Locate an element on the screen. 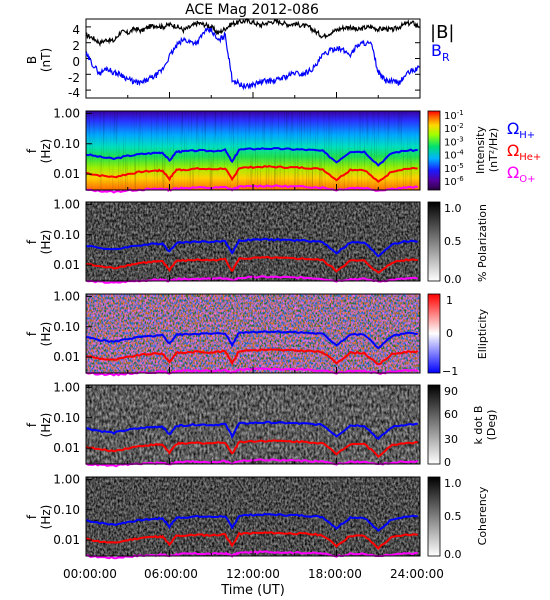 The width and height of the screenshot is (550, 600). intensity-cb-tick-base-4: 10 is located at coordinates (450, 169).